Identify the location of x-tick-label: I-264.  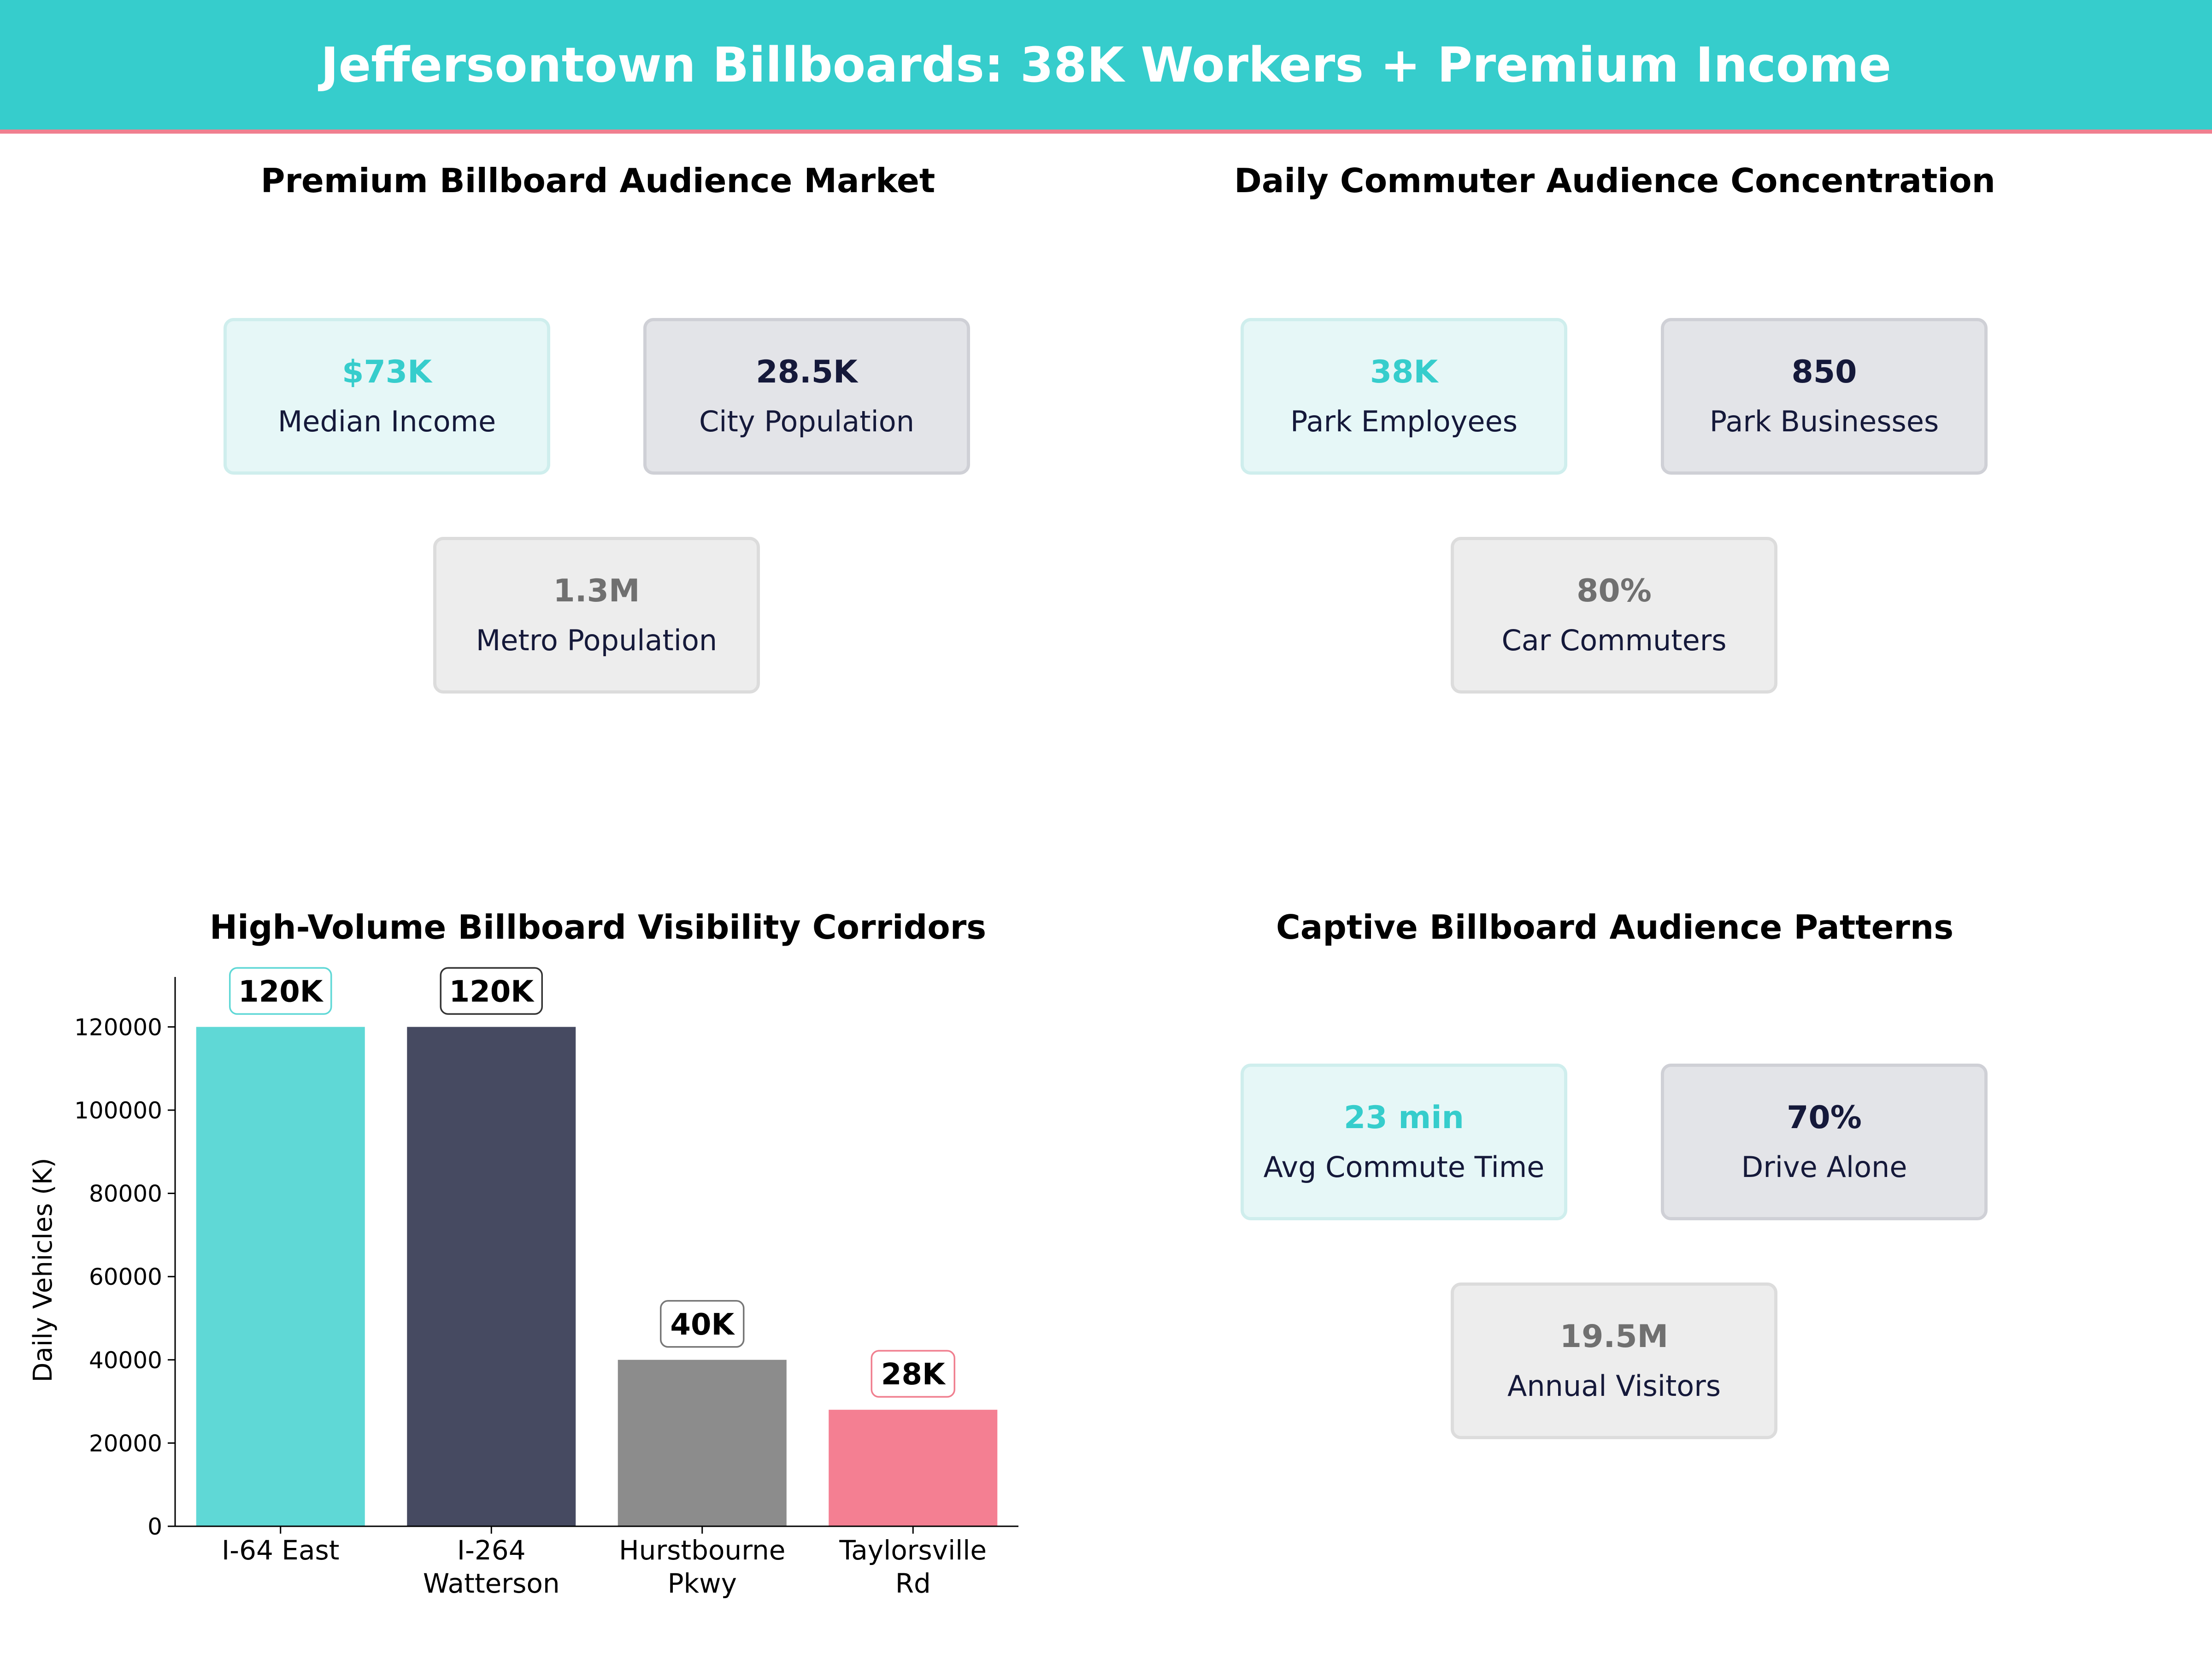
(491, 1550).